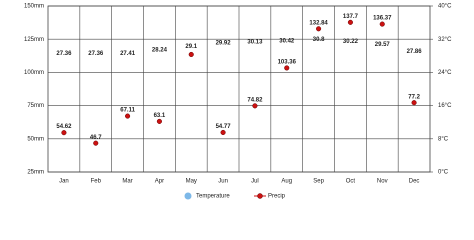 This screenshot has height=240, width=474. I want to click on precip-label: 54.62, so click(64, 127).